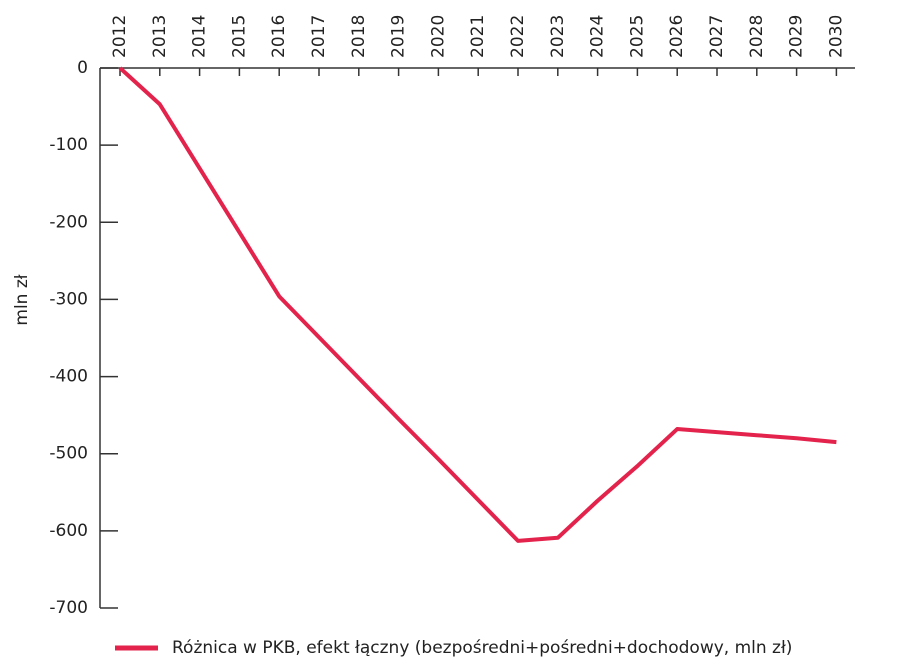  What do you see at coordinates (637, 36) in the screenshot?
I see `x-tick-label: 2025` at bounding box center [637, 36].